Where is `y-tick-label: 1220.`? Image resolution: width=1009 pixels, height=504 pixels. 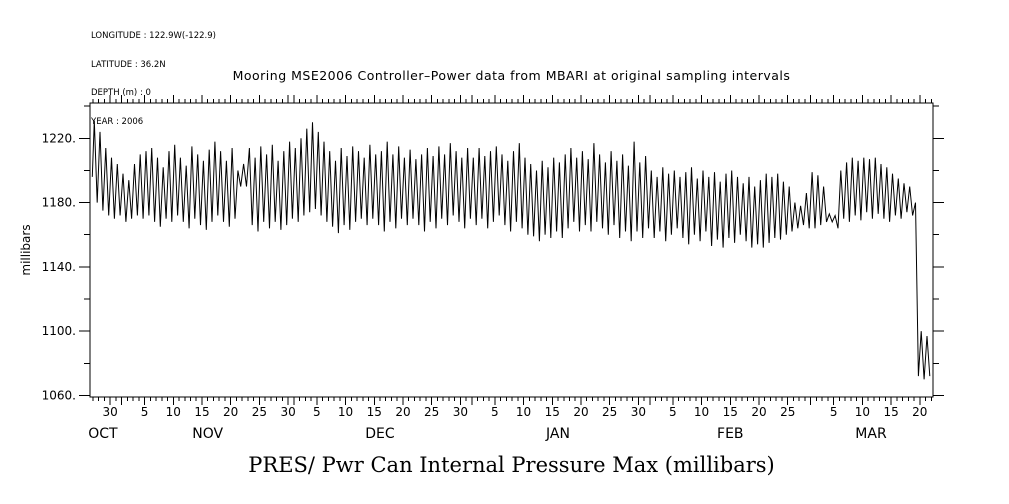 y-tick-label: 1220. is located at coordinates (59, 138).